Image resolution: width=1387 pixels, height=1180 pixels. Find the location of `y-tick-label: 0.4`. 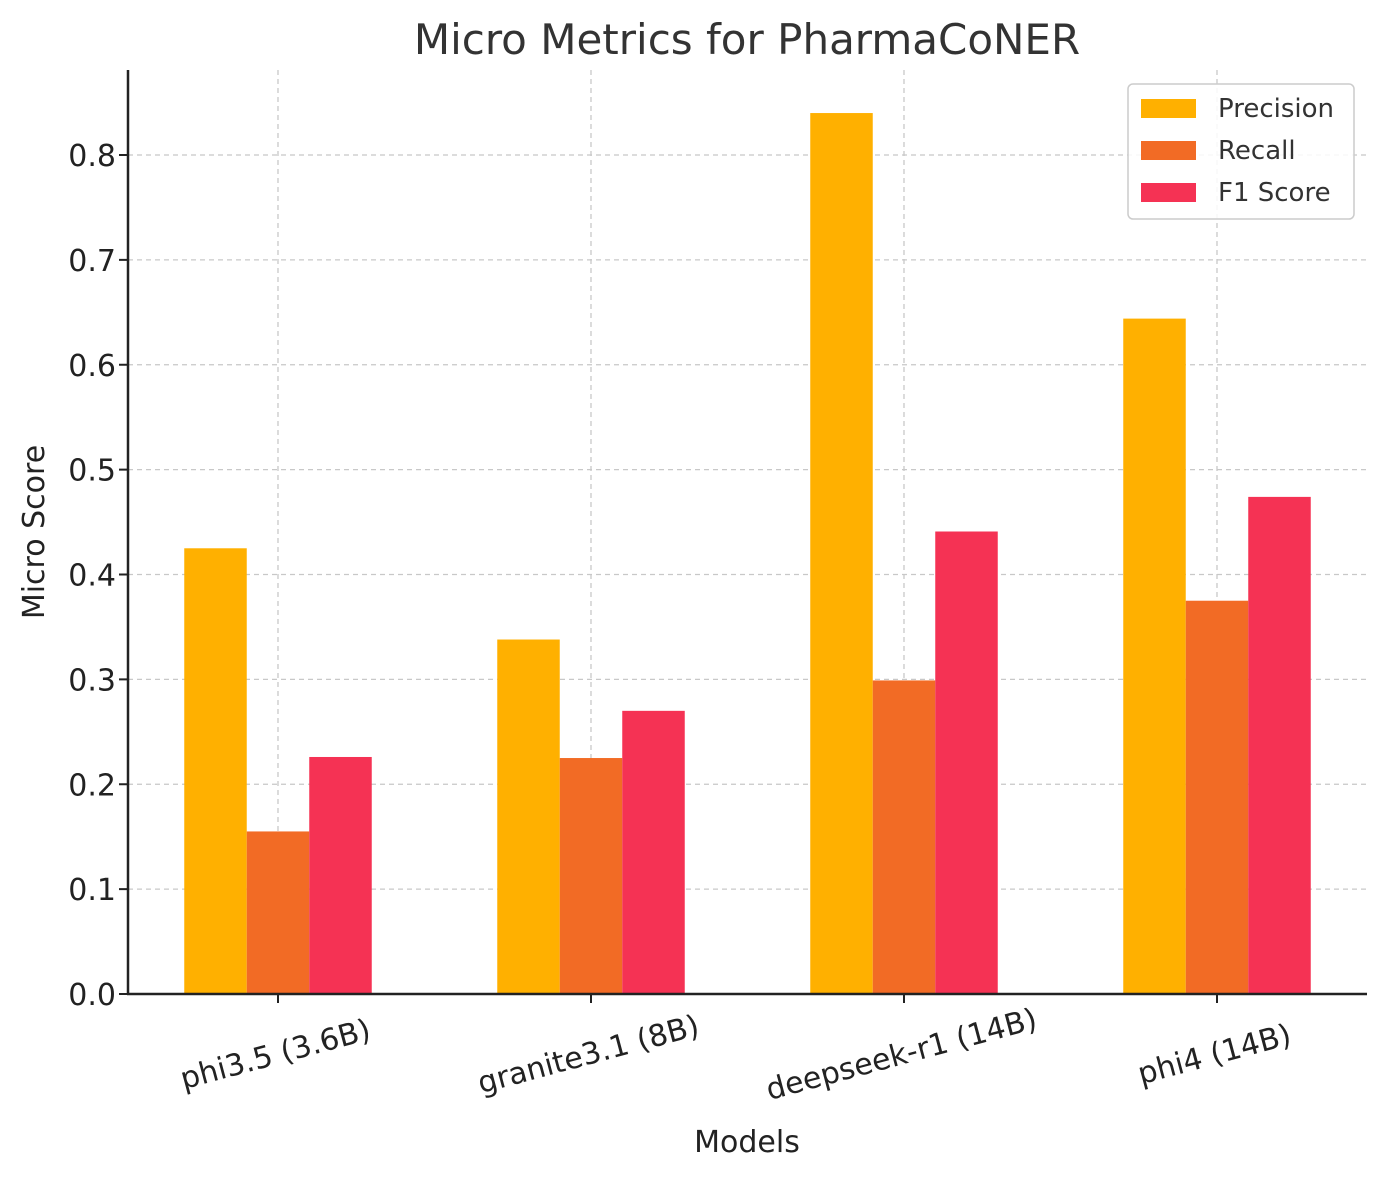

y-tick-label: 0.4 is located at coordinates (92, 576).